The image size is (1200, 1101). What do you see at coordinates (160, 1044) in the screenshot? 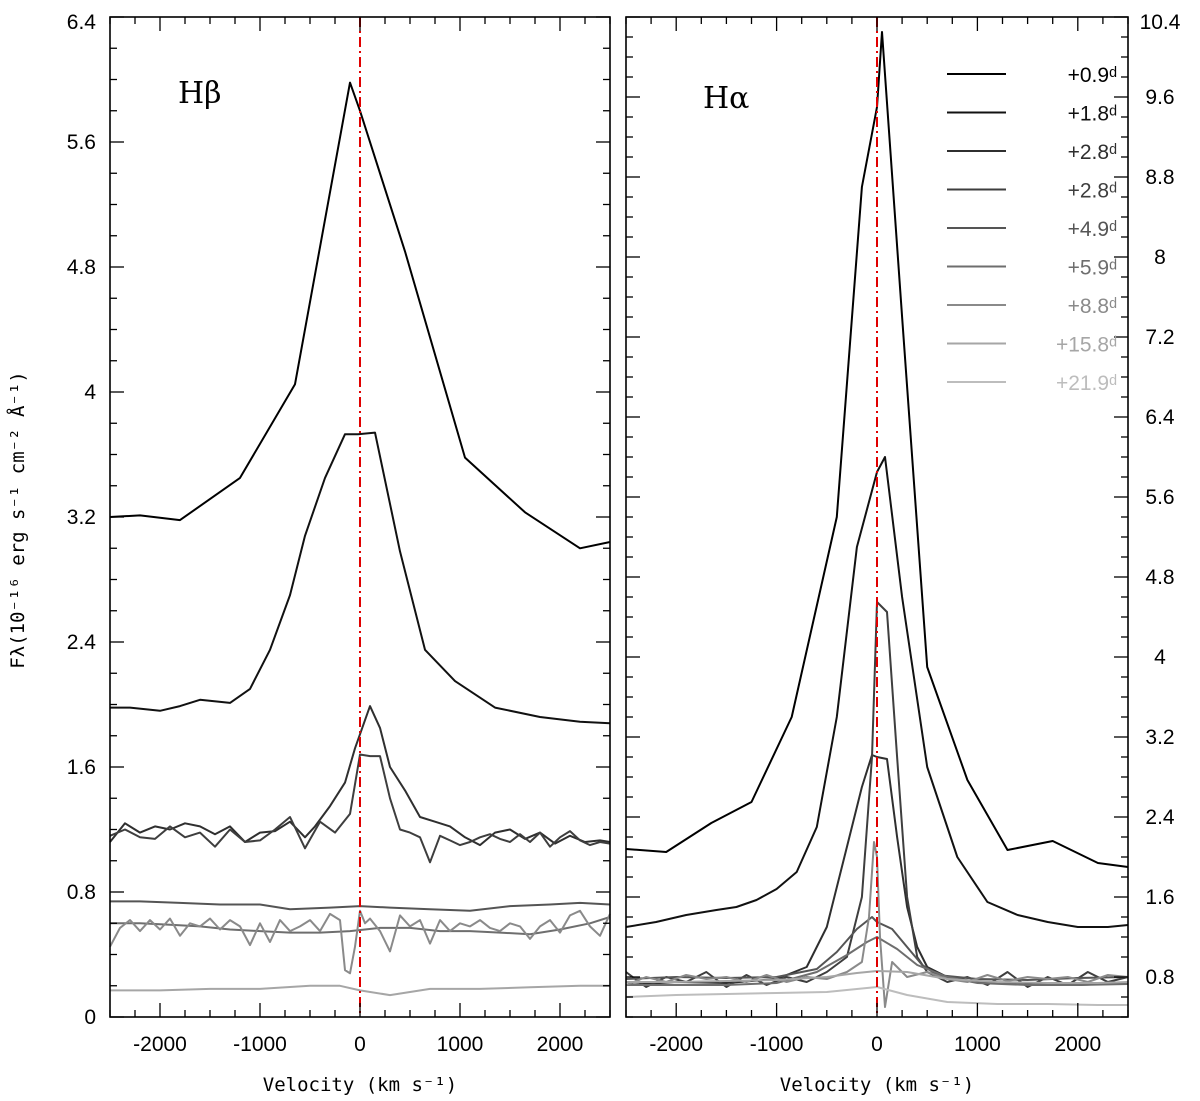
I see `left-x-tick-label: -2000` at bounding box center [160, 1044].